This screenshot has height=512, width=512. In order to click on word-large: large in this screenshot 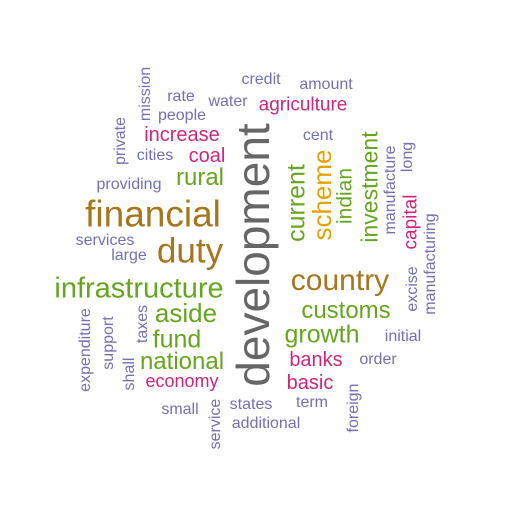, I will do `click(129, 255)`.